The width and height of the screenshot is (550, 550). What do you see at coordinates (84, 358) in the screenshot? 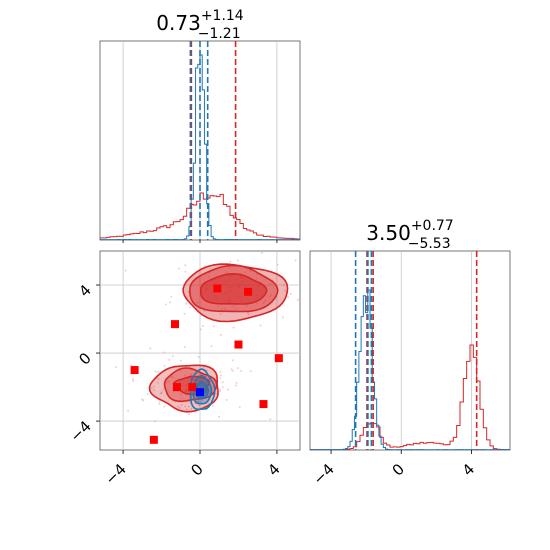
I see `y-tick-label: 0` at bounding box center [84, 358].